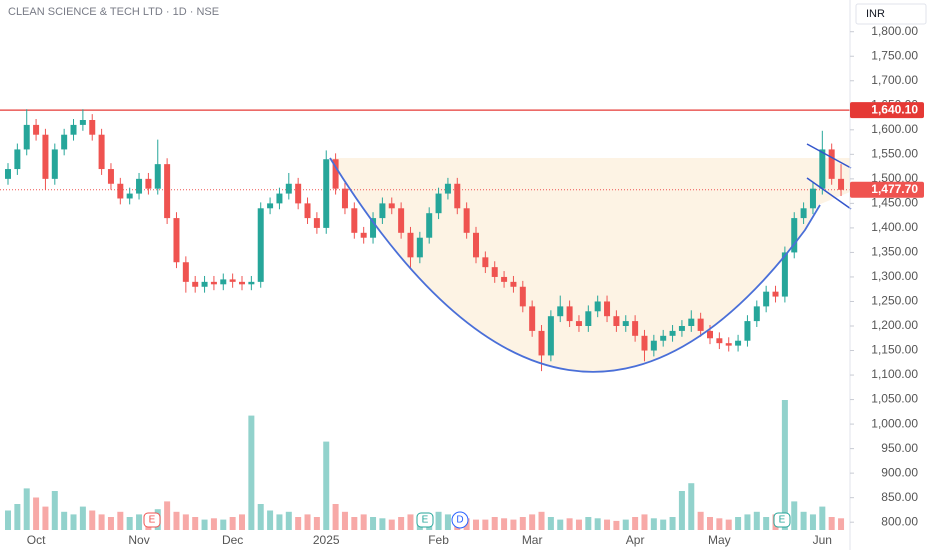 The height and width of the screenshot is (550, 932). Describe the element at coordinates (887, 110) in the screenshot. I see `resistance-badge` at that location.